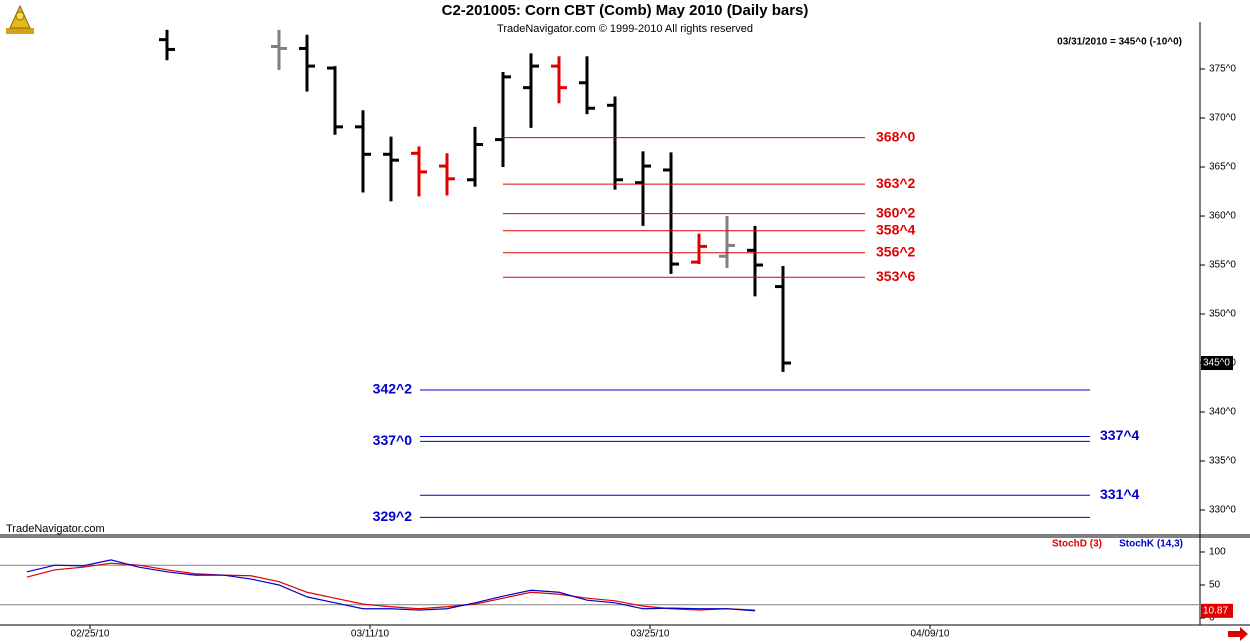 This screenshot has height=643, width=1250. Describe the element at coordinates (1217, 552) in the screenshot. I see `y-tick-label: 100` at that location.